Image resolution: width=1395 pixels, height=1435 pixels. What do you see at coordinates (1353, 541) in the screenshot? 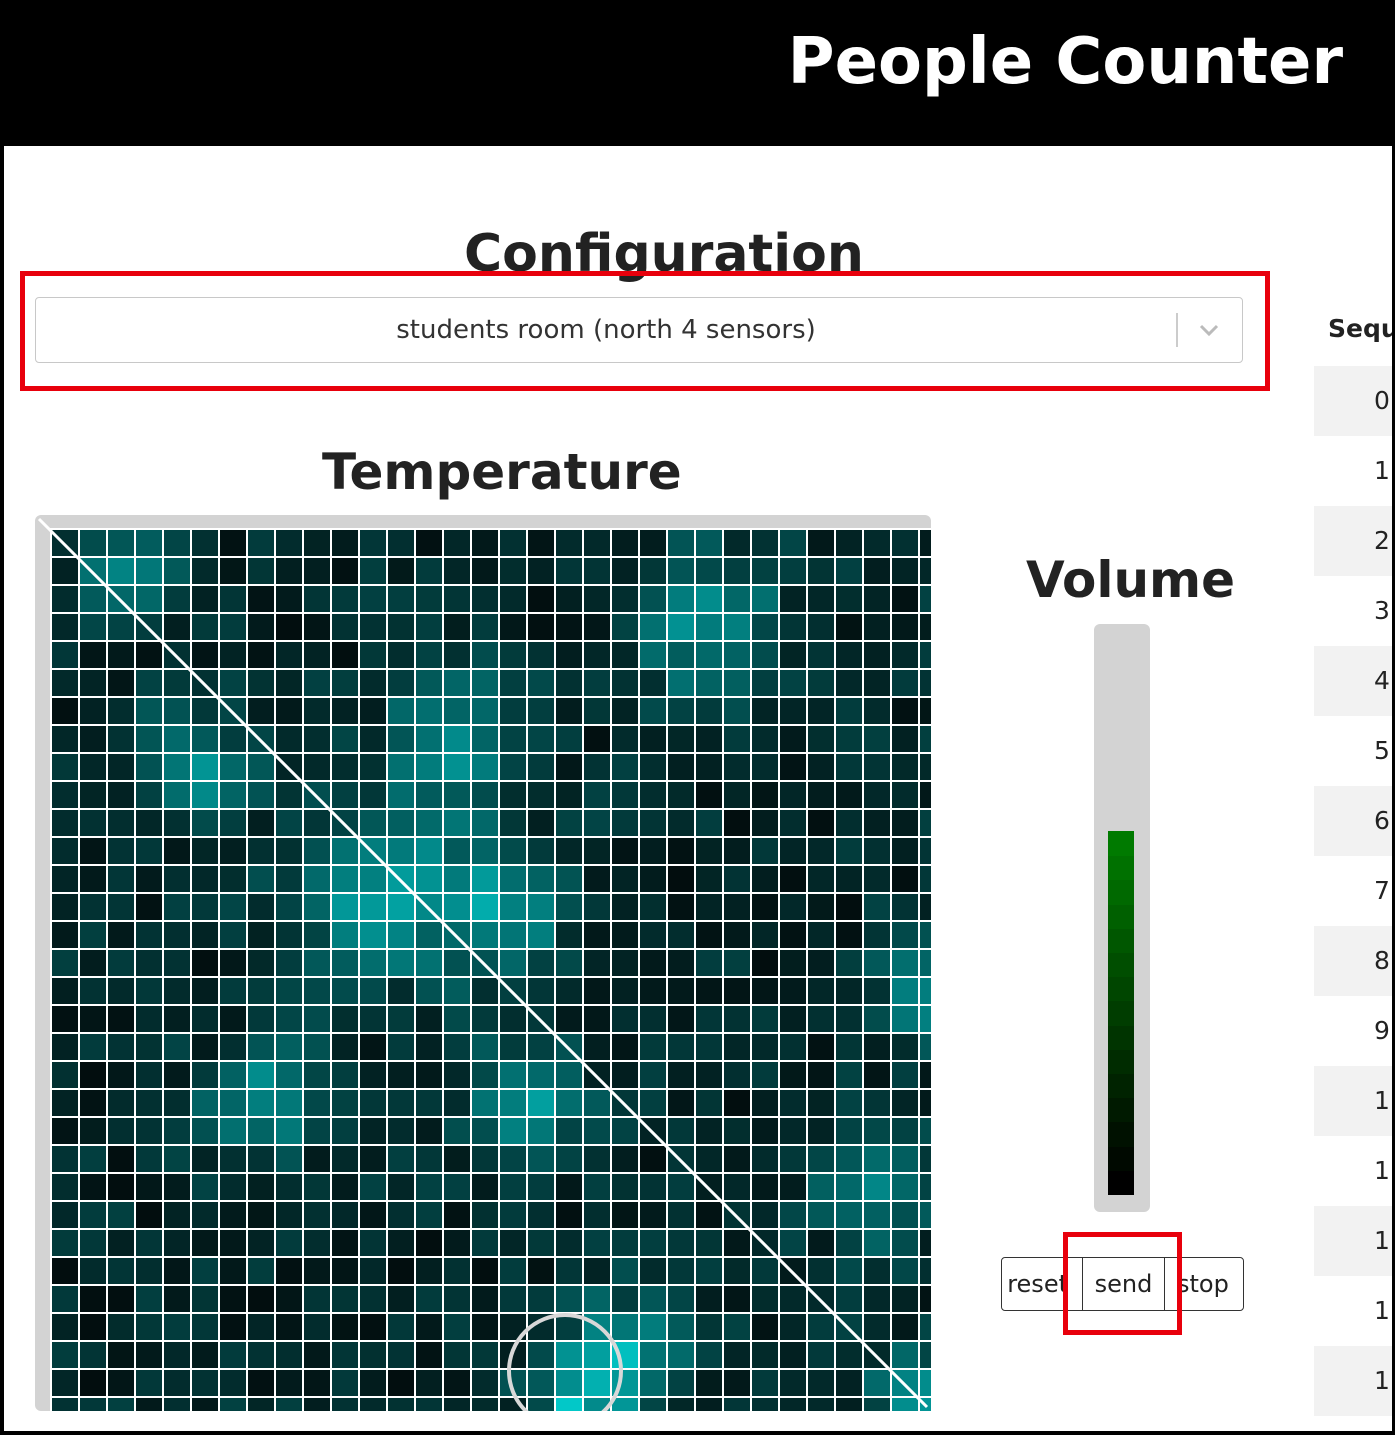
I see `table-row: 2` at bounding box center [1353, 541].